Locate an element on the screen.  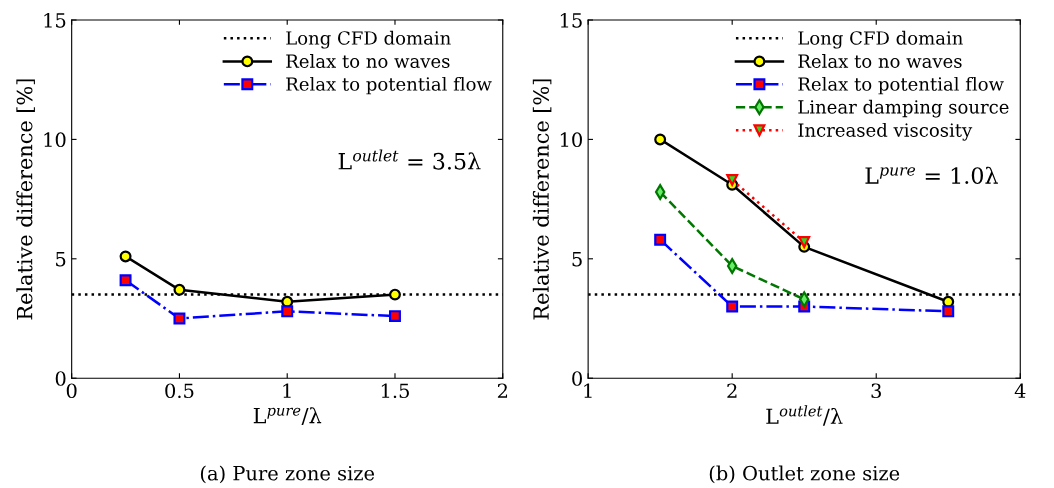
text: (b) Outlet zone size is located at coordinates (804, 474).